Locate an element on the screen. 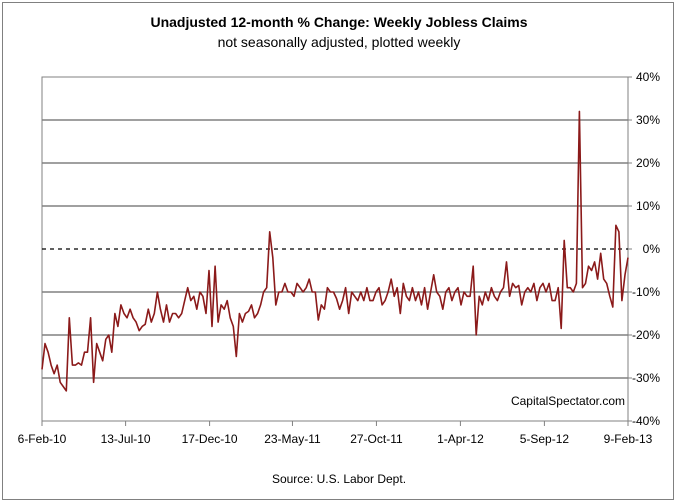 The image size is (678, 504). x-tick-label: 27-Oct-11 is located at coordinates (376, 439).